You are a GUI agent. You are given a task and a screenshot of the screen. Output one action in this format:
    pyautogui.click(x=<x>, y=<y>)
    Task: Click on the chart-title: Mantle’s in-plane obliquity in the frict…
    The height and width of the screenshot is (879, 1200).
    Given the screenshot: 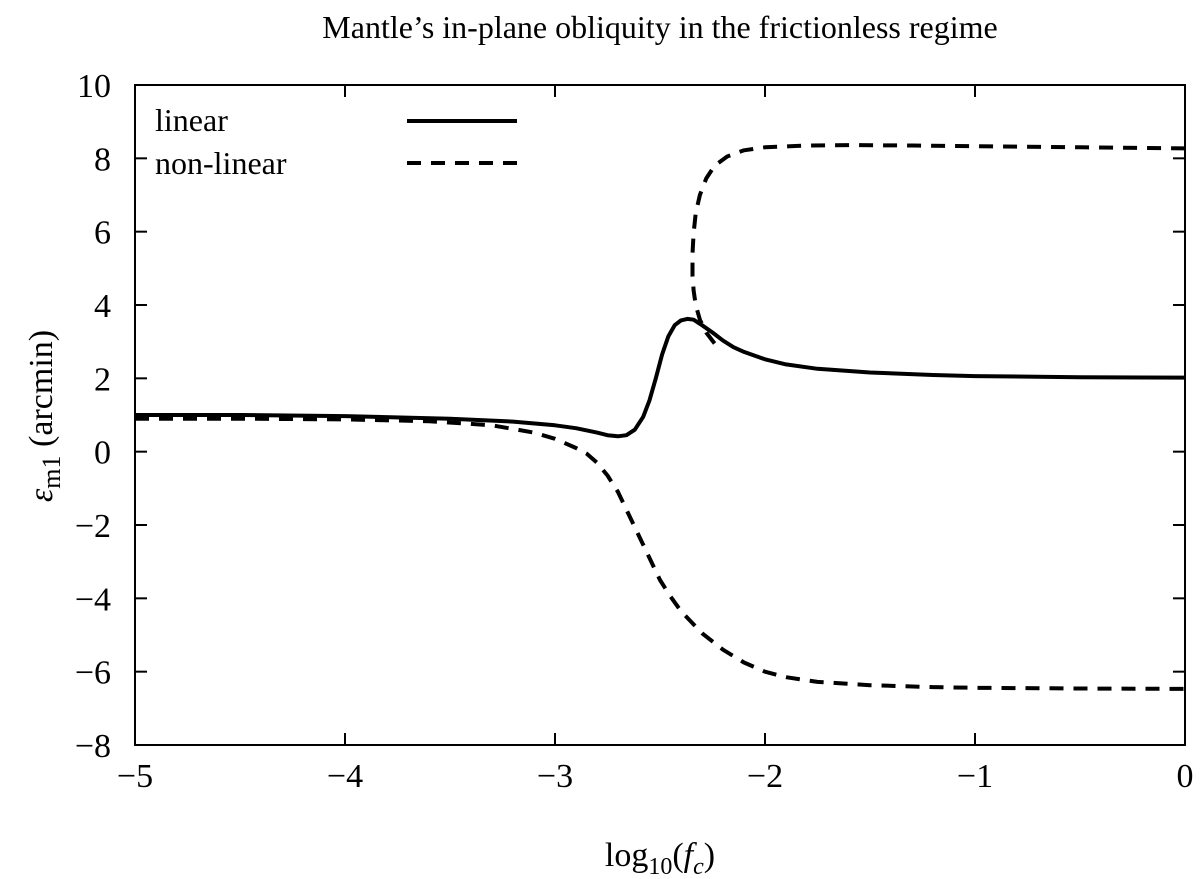 What is the action you would take?
    pyautogui.click(x=659, y=27)
    